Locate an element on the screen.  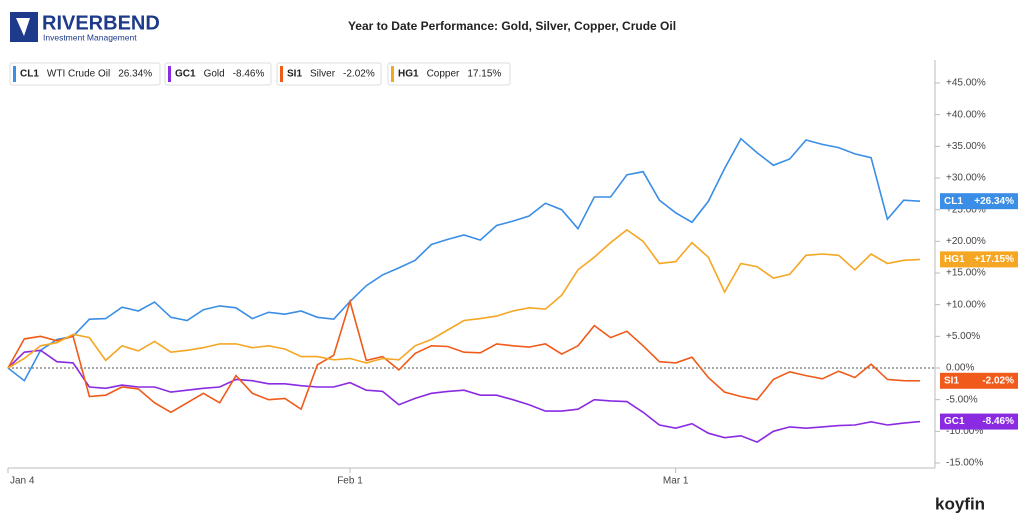
x-tick-label: Jan 4 is located at coordinates (22, 481).